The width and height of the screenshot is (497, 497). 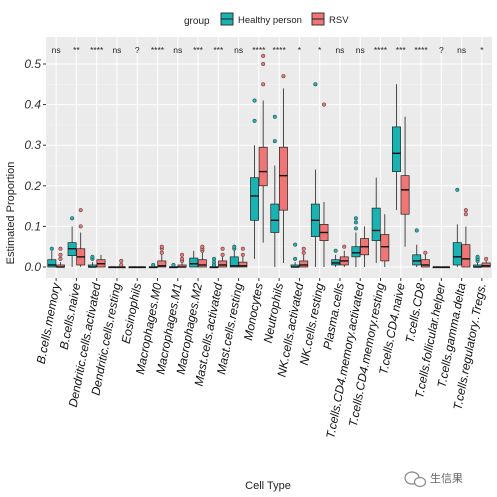 I want to click on legend-item-rsv: RSV, so click(x=330, y=19).